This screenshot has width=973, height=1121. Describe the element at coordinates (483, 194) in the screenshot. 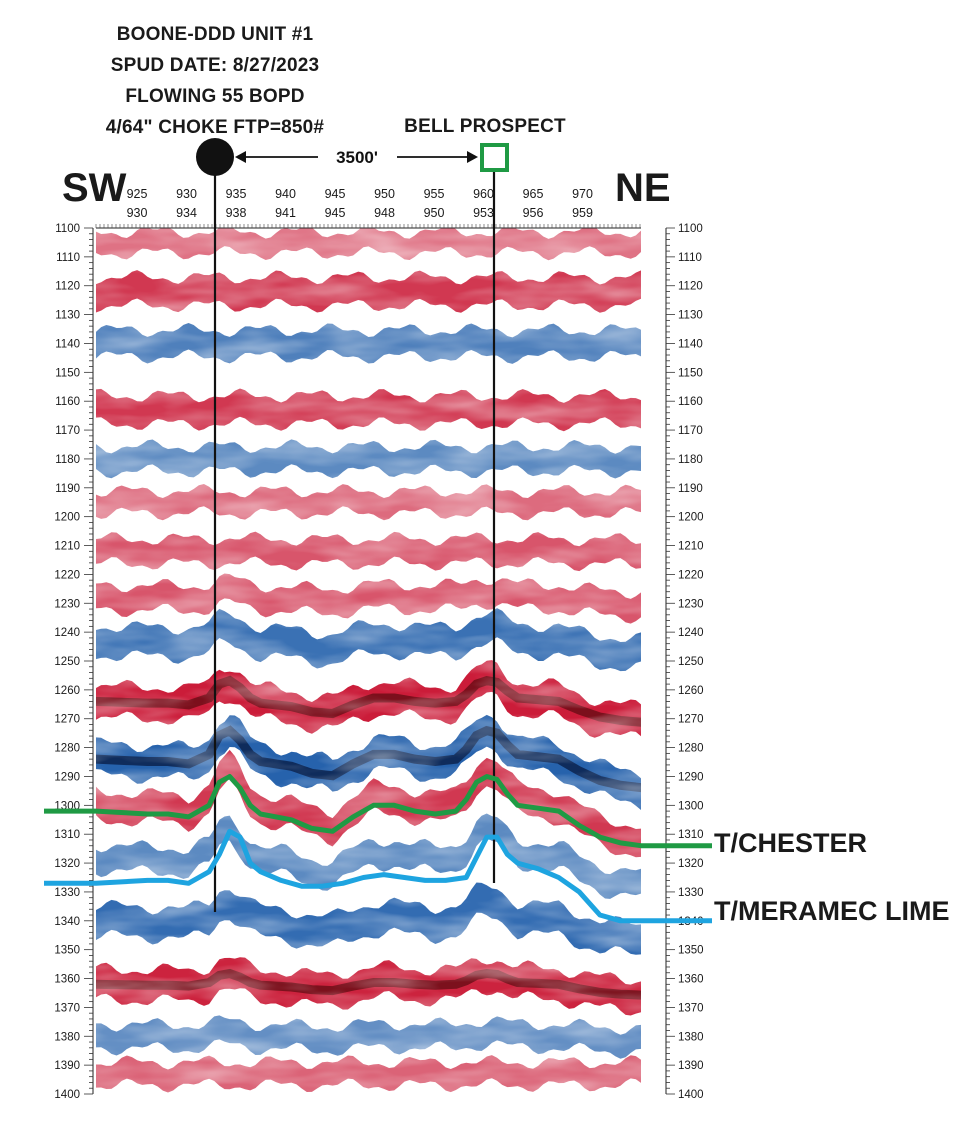

I see `cdp-top-label: 960` at that location.